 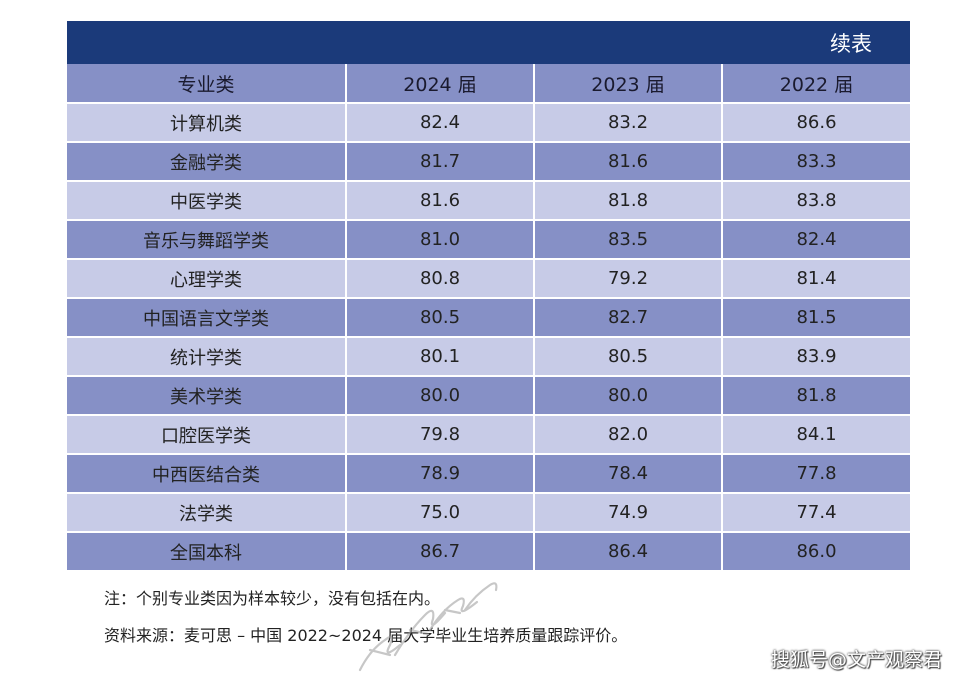 I want to click on table-row: 金融学类 81.7 81.6 83.3, so click(x=488, y=162).